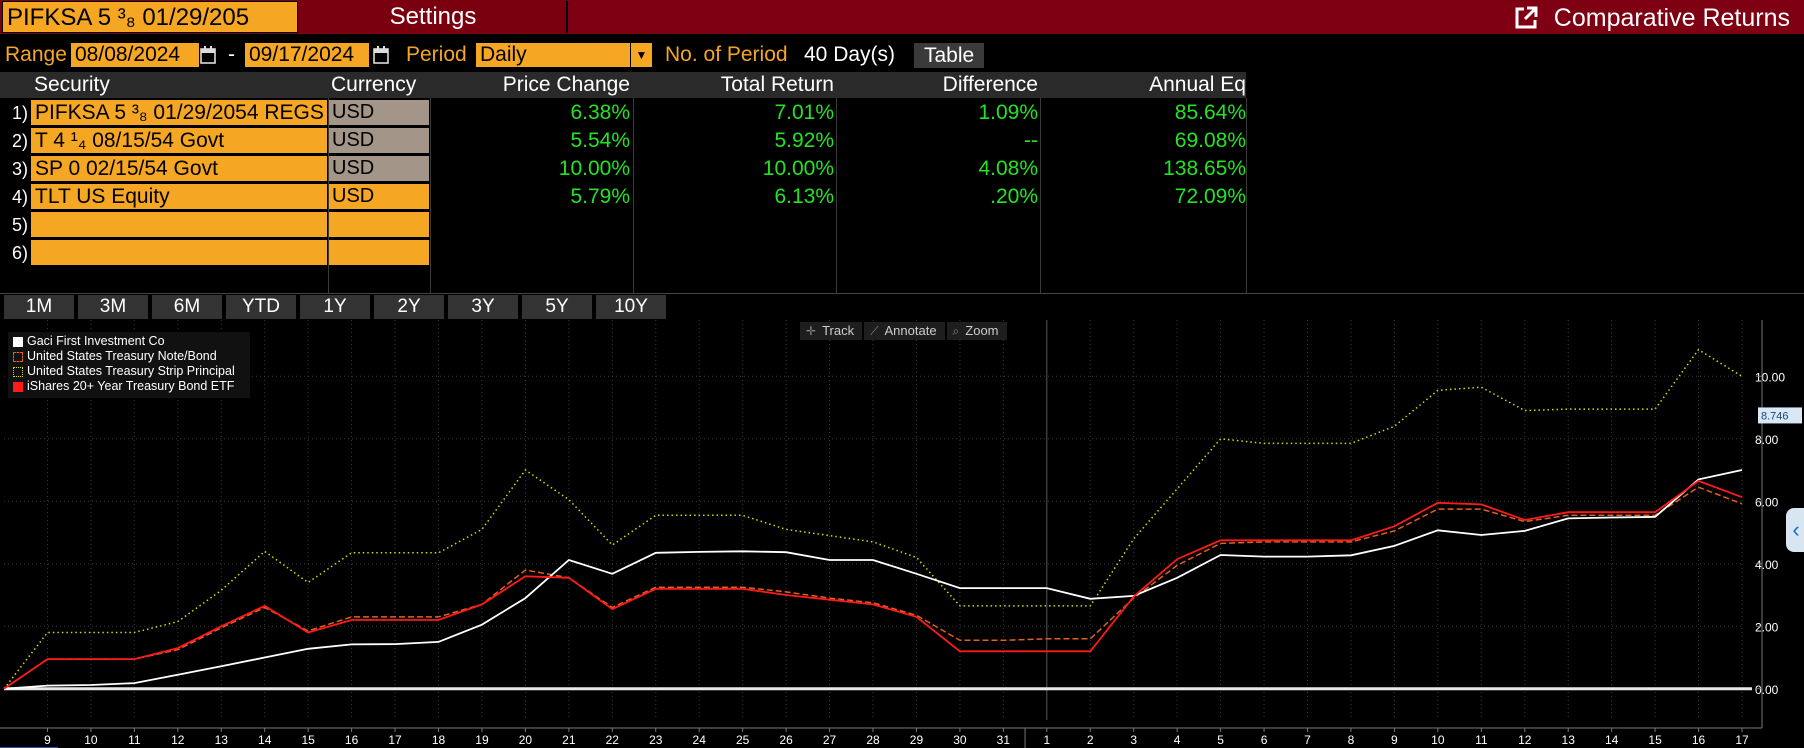  I want to click on period-label: Period, so click(436, 54).